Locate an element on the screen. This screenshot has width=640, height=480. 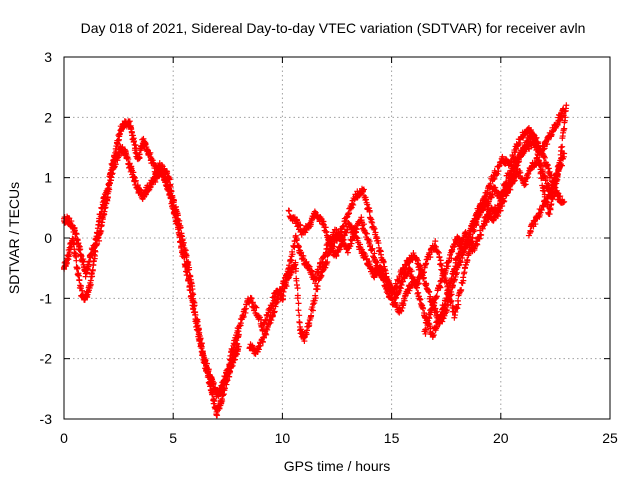
x-tick-label: 10 is located at coordinates (283, 438).